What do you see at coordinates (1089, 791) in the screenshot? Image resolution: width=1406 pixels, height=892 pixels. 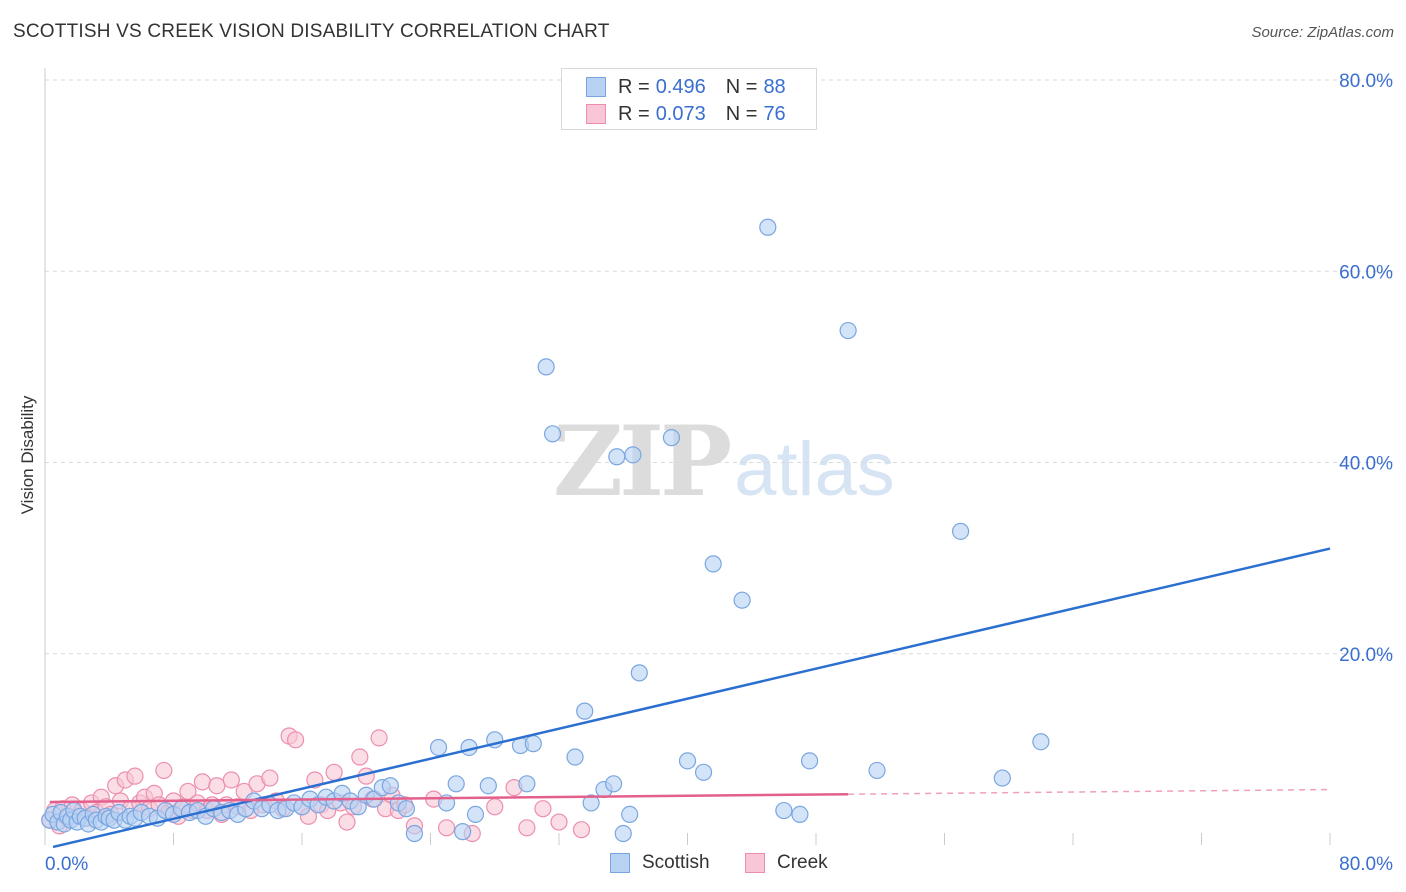 I see `creek-trend-extension` at bounding box center [1089, 791].